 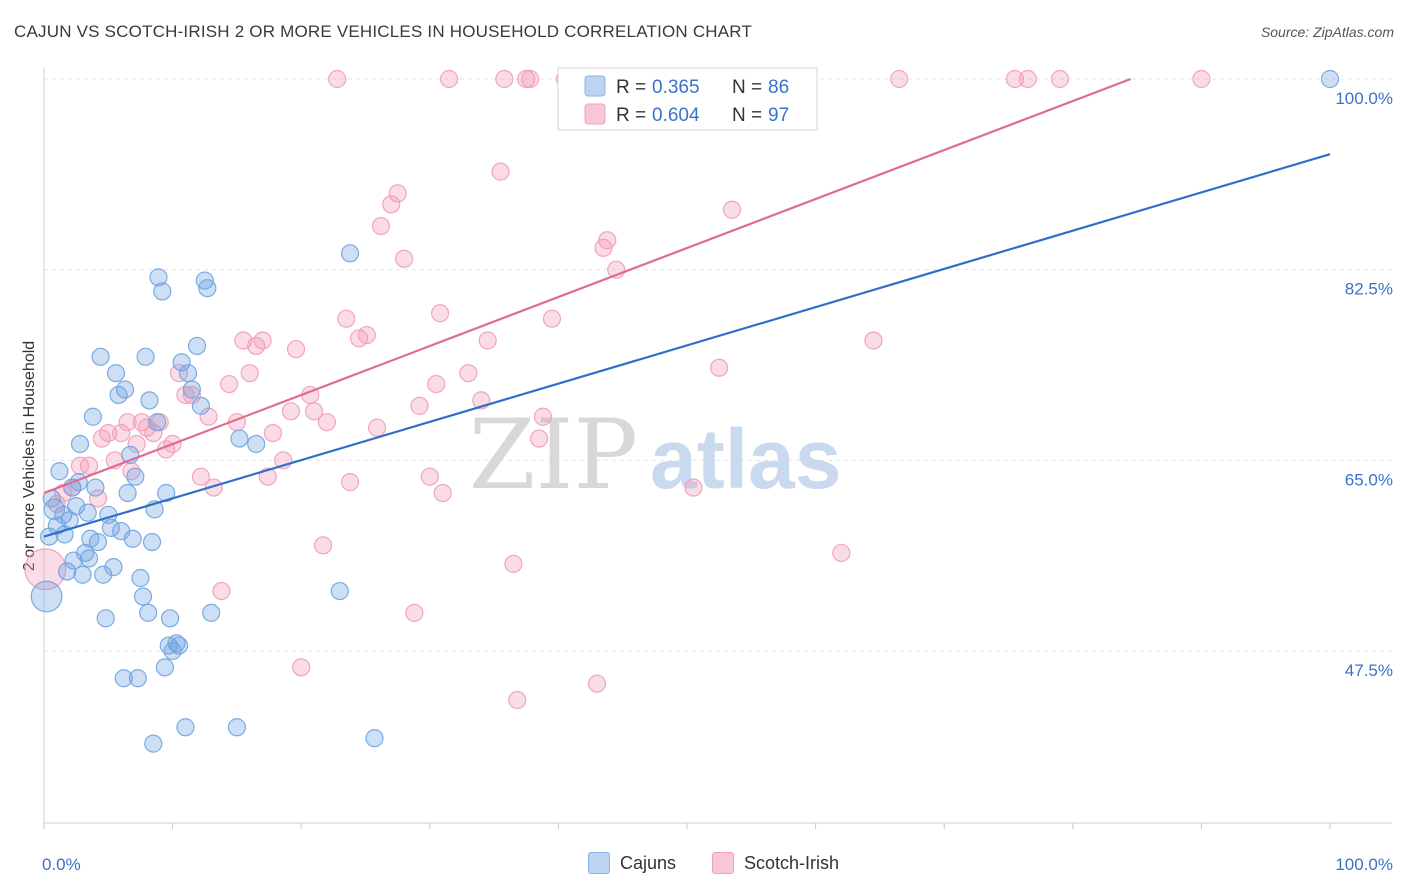 What do you see at coordinates (676, 115) in the screenshot?
I see `legend-scotch-r-value: 0.604` at bounding box center [676, 115].